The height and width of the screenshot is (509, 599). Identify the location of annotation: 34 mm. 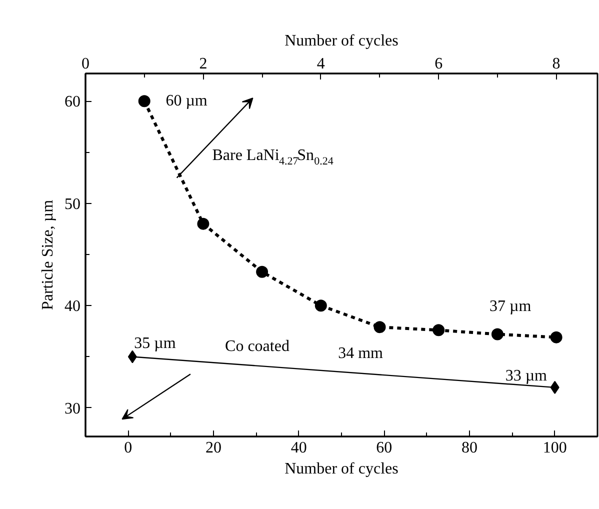
(361, 353).